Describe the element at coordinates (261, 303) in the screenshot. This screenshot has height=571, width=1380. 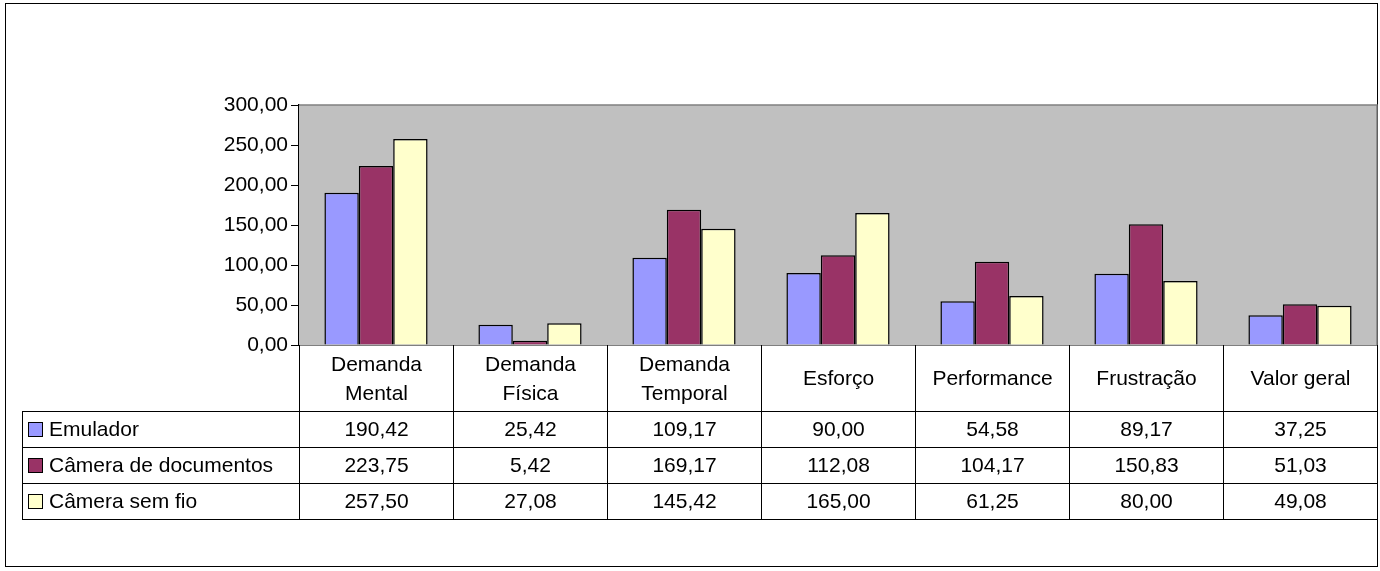
I see `y-tick-label: 50,00` at that location.